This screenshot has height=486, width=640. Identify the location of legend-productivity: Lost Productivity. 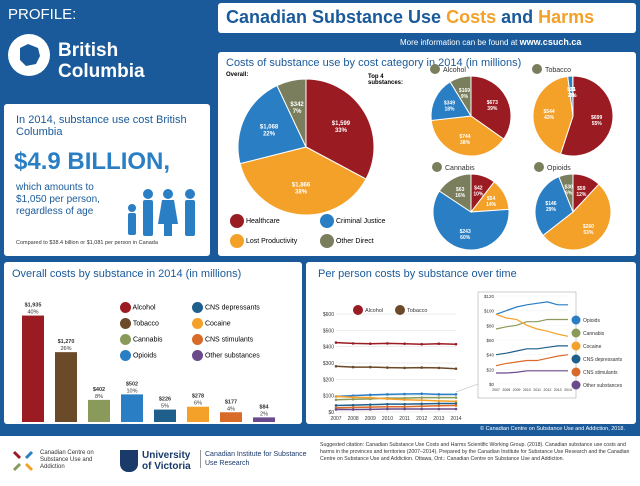
(263, 241).